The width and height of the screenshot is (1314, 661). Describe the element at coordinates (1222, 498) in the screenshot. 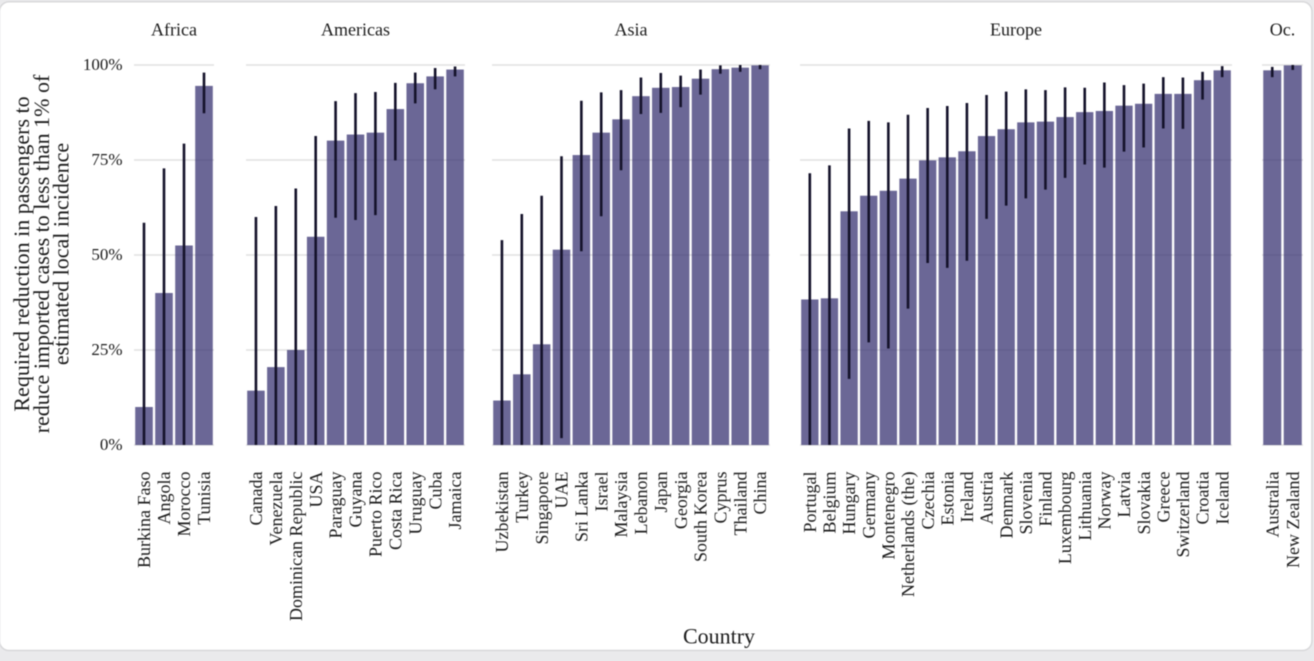

I see `svg-text: Iceland` at that location.